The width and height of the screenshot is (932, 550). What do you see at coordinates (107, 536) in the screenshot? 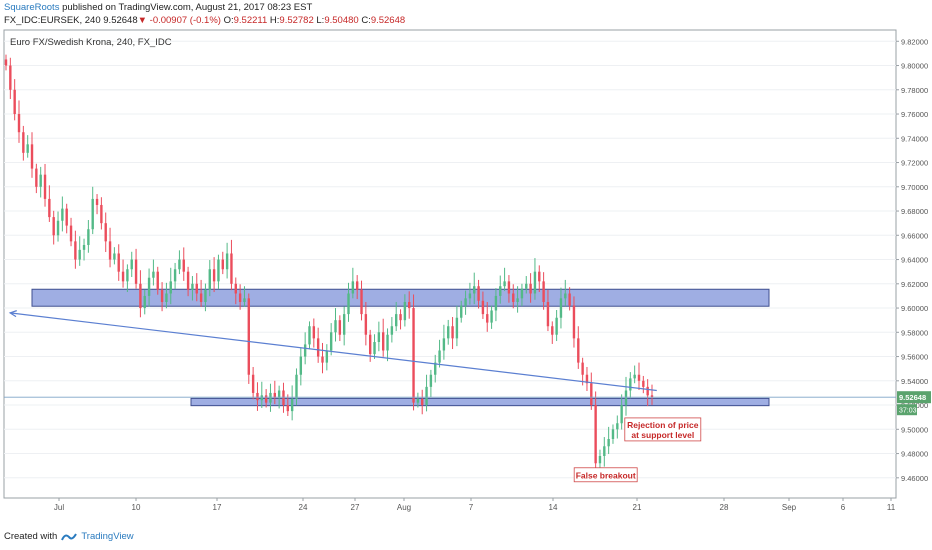
I see `tradingview-brand-link: TradingView` at bounding box center [107, 536].